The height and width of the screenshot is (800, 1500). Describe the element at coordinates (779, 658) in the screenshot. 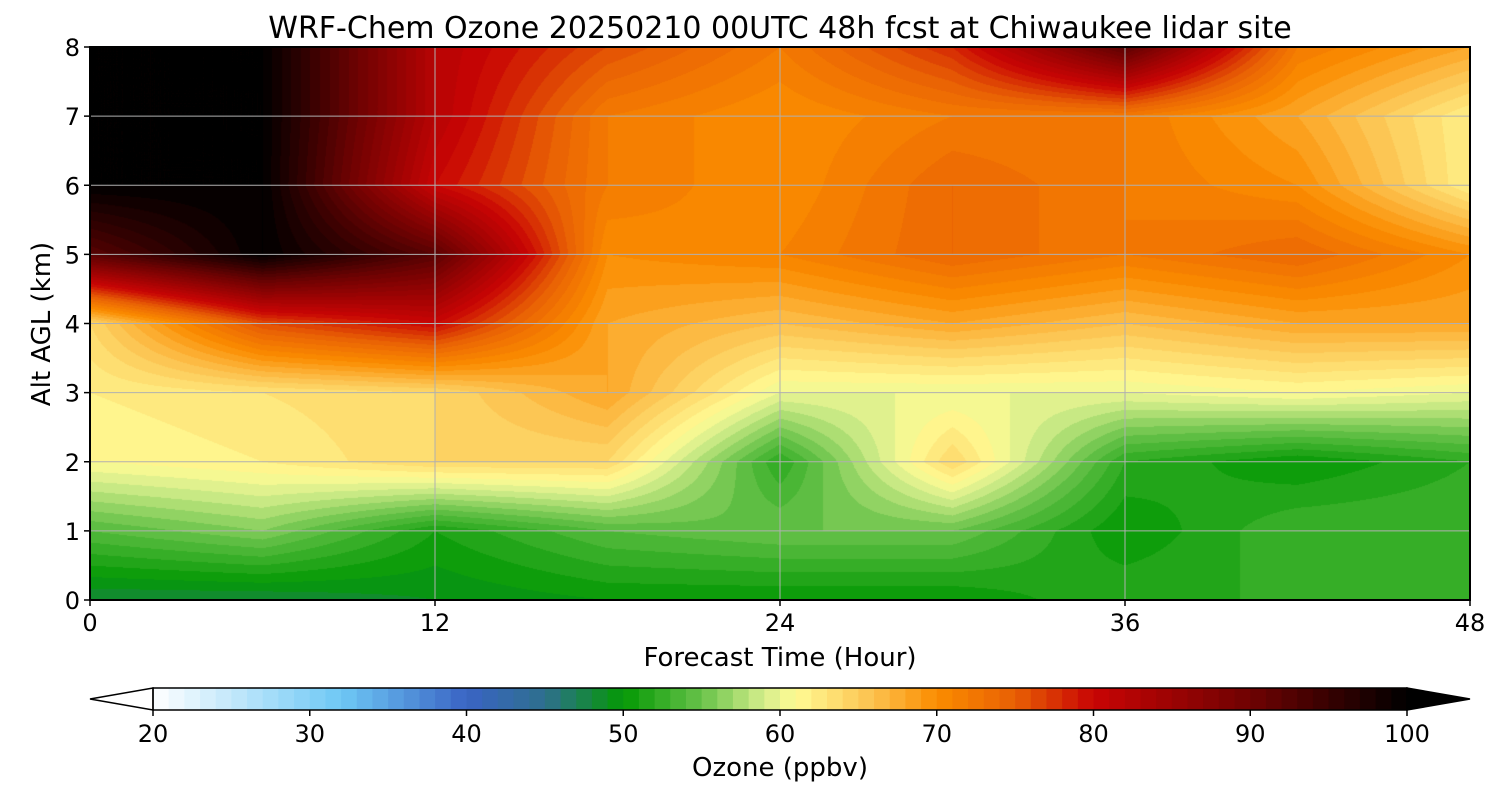

I see `x-axis-label: Forecast Time (Hour)` at that location.